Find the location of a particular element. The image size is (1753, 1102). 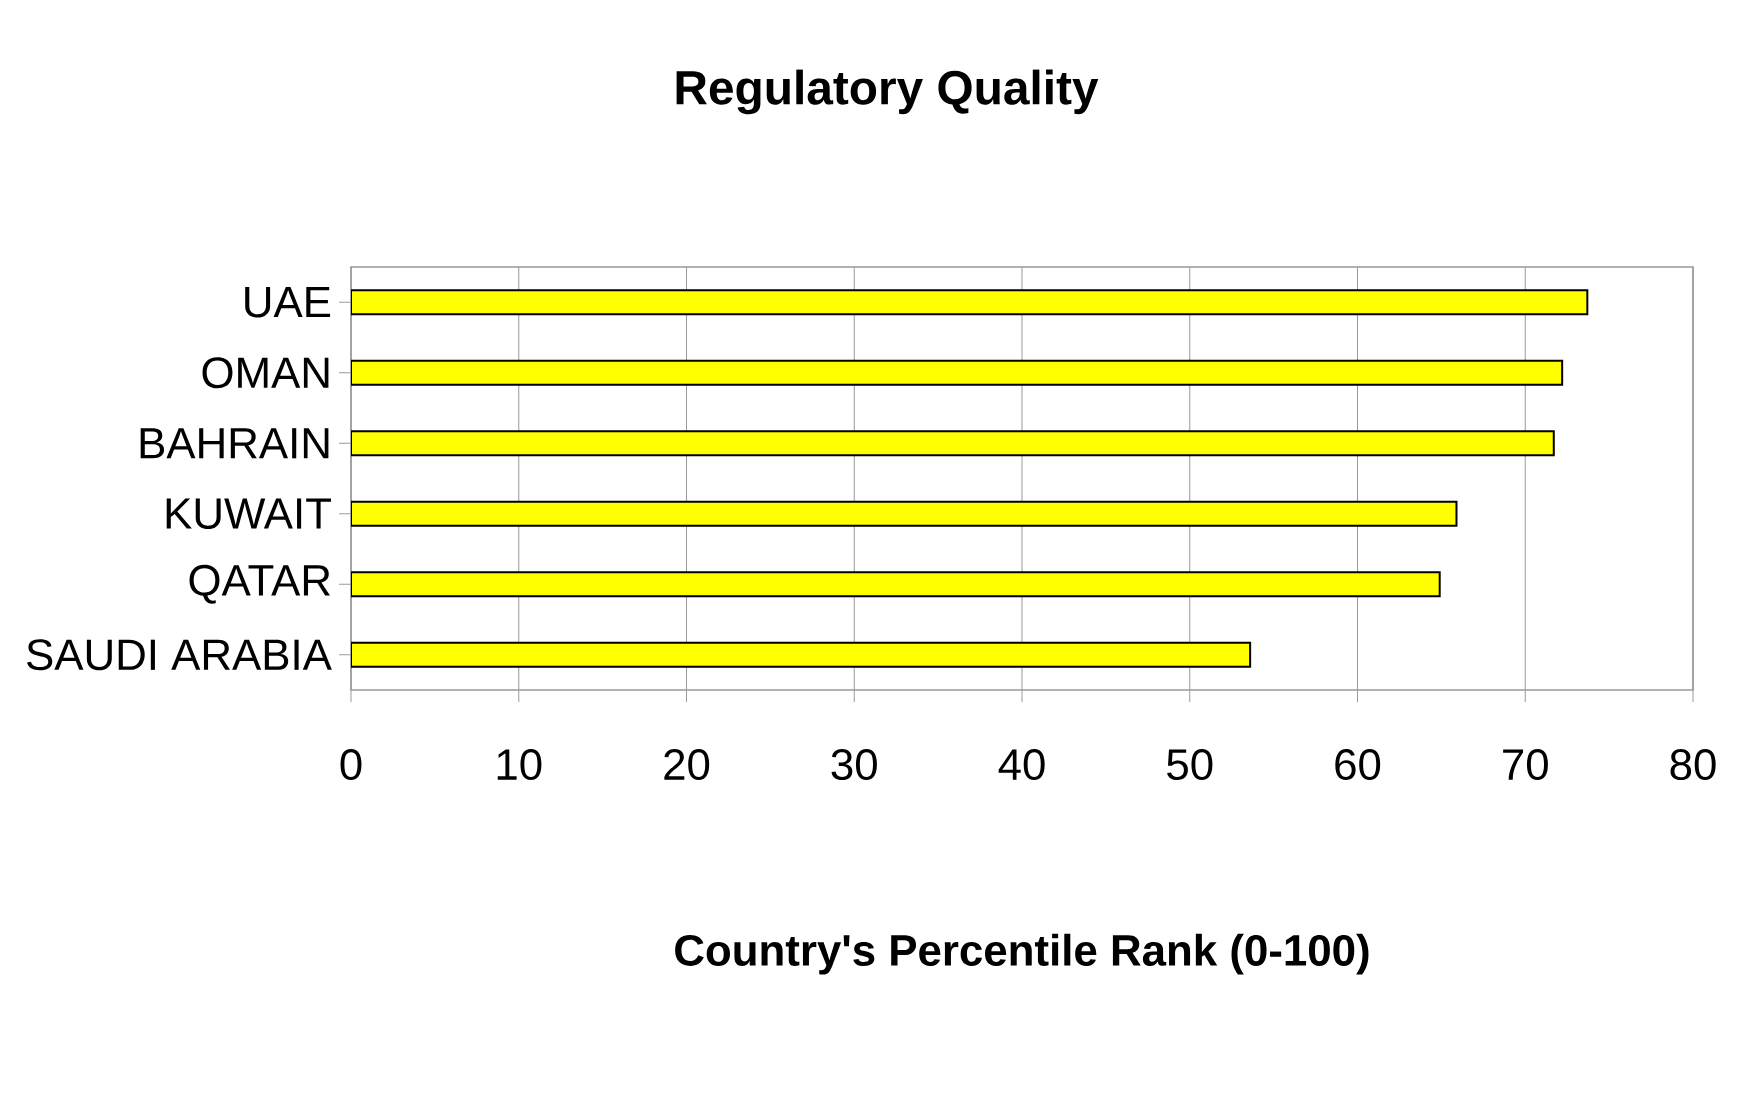

x-tick-label: 60 is located at coordinates (1358, 765).